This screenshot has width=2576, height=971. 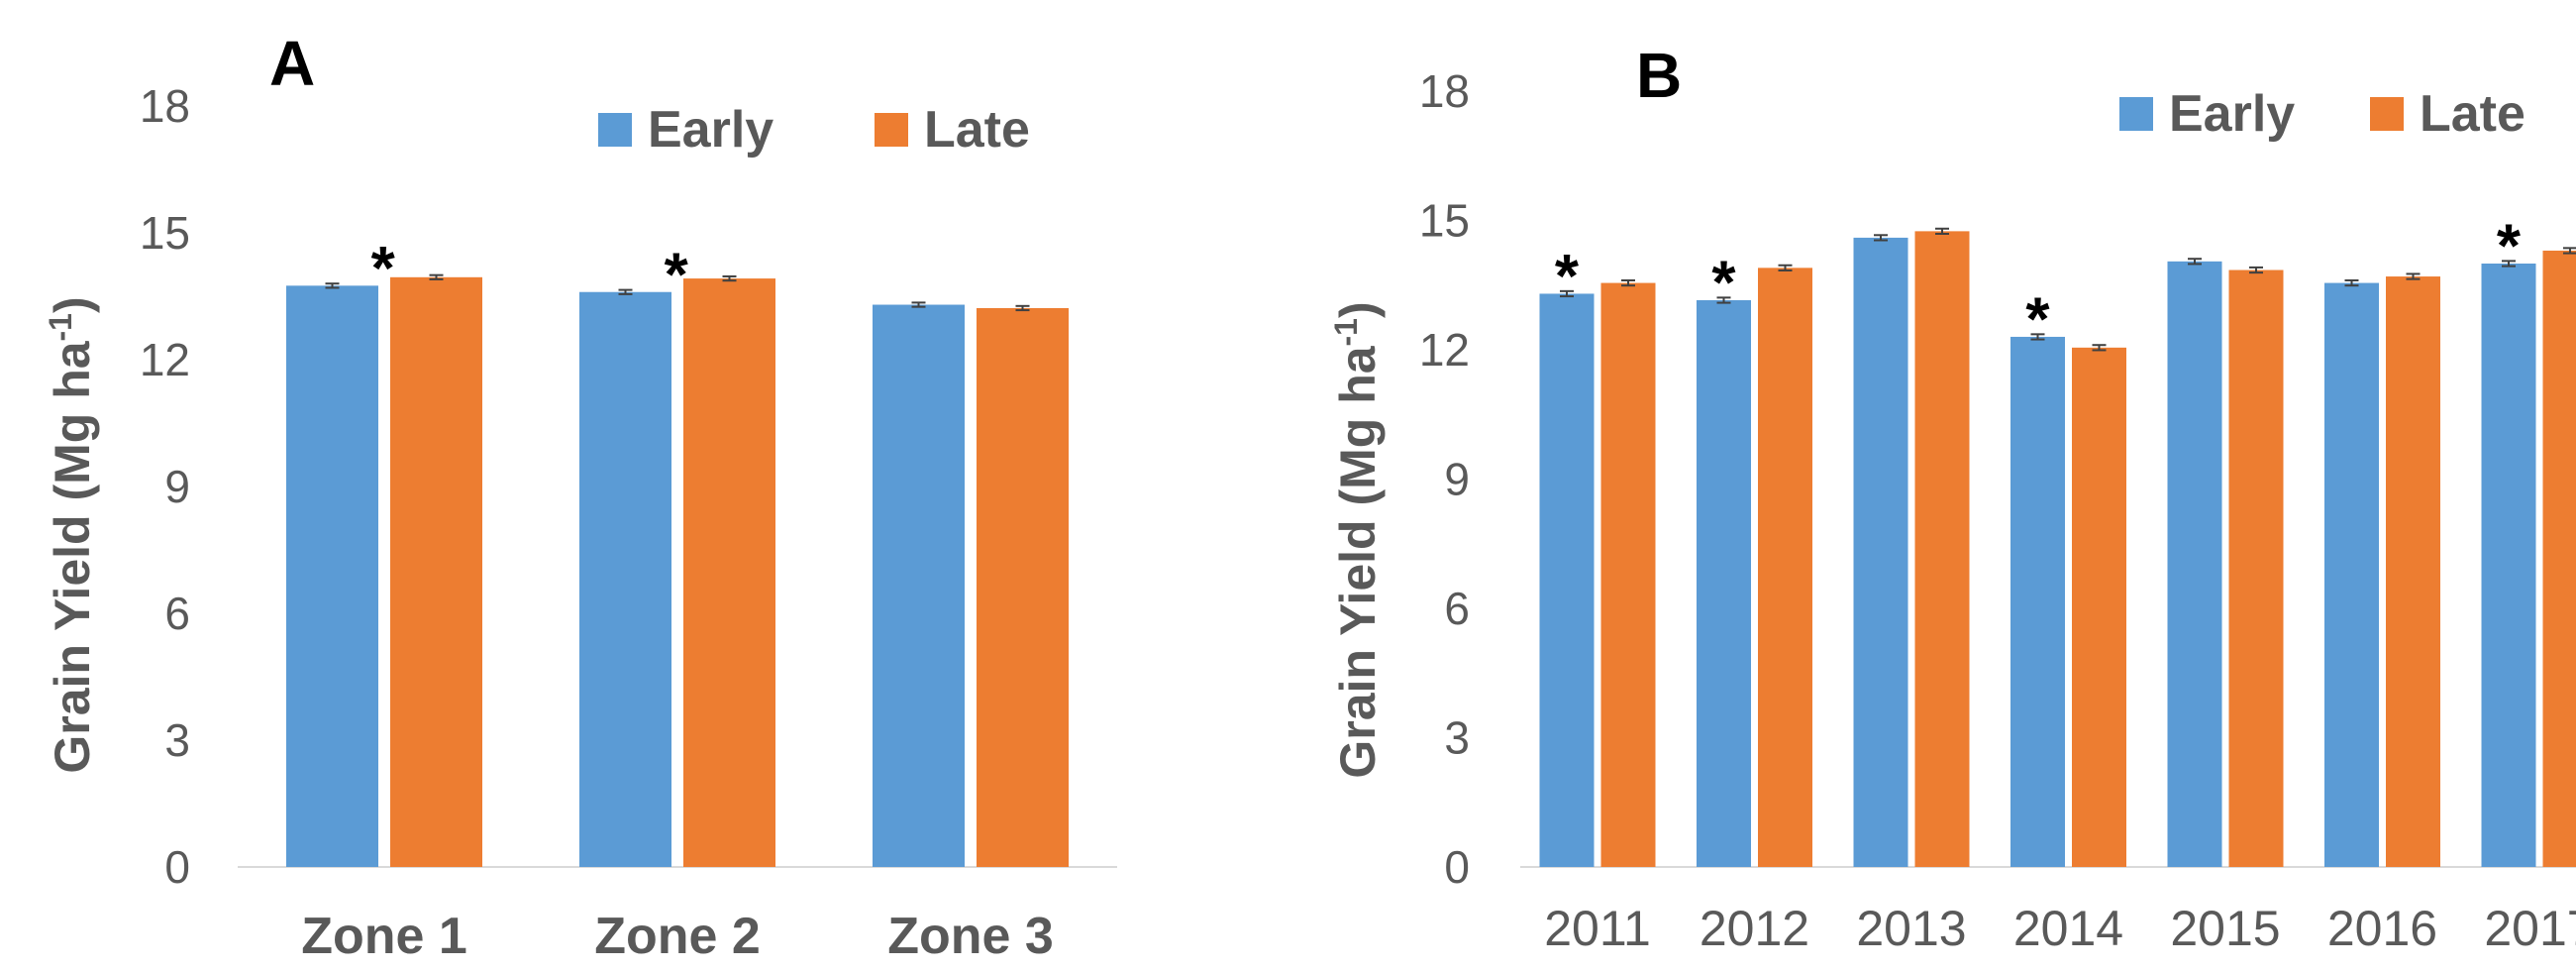 I want to click on x-tick-label: Zone 1, so click(x=384, y=936).